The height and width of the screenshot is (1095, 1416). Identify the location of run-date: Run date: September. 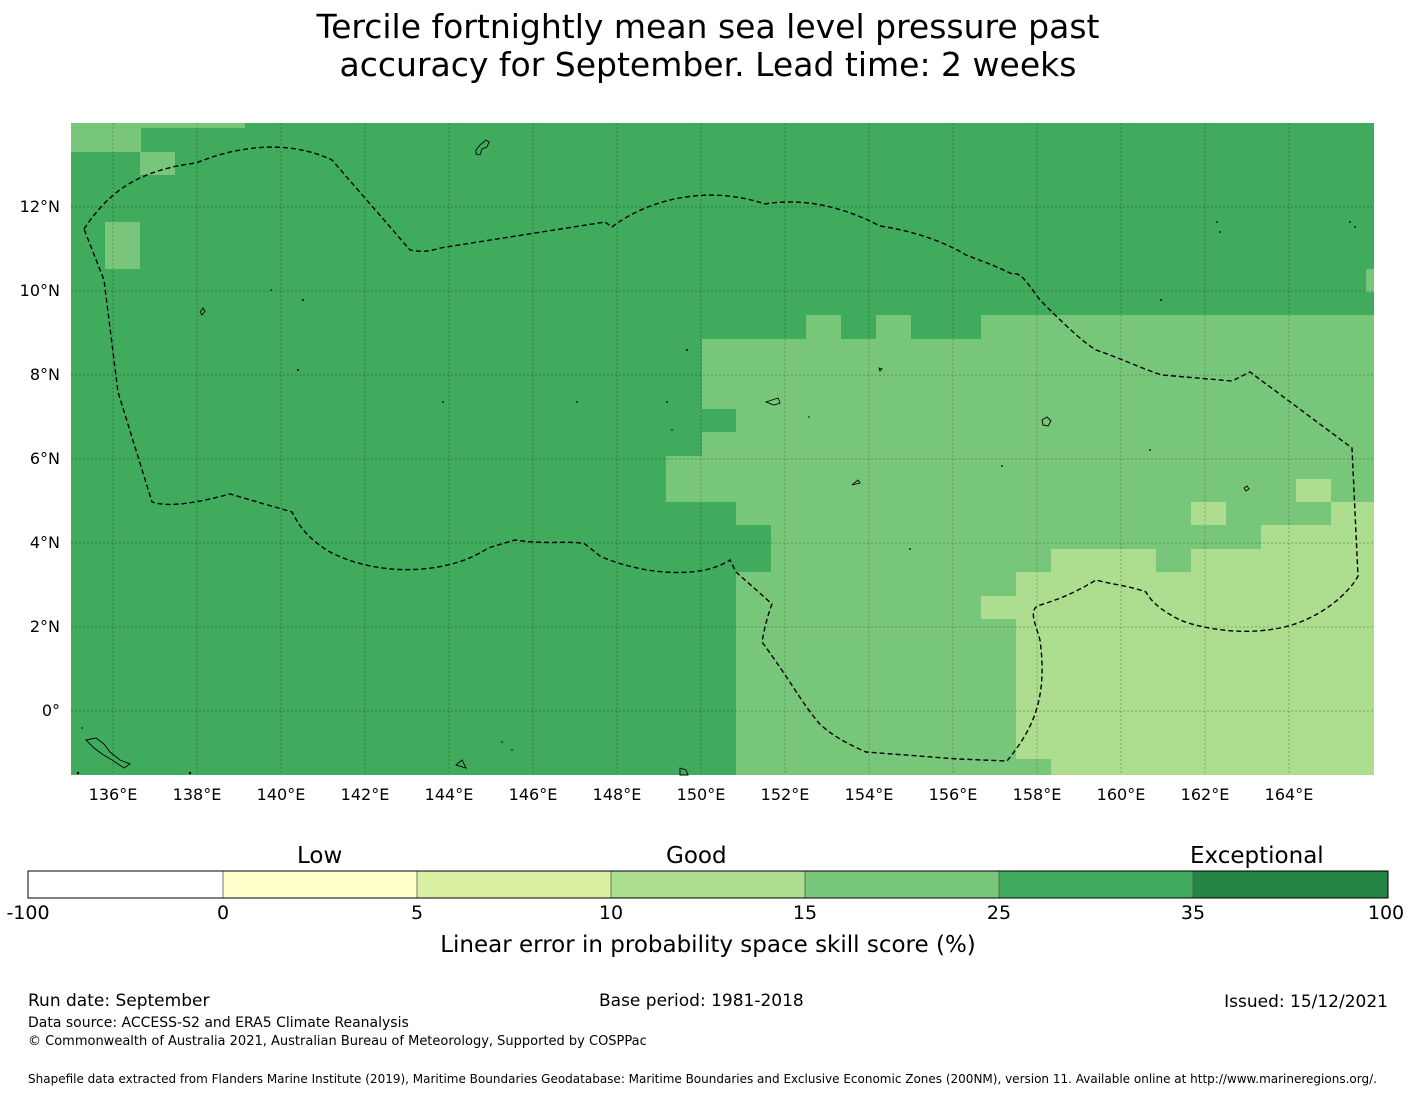
(119, 1001).